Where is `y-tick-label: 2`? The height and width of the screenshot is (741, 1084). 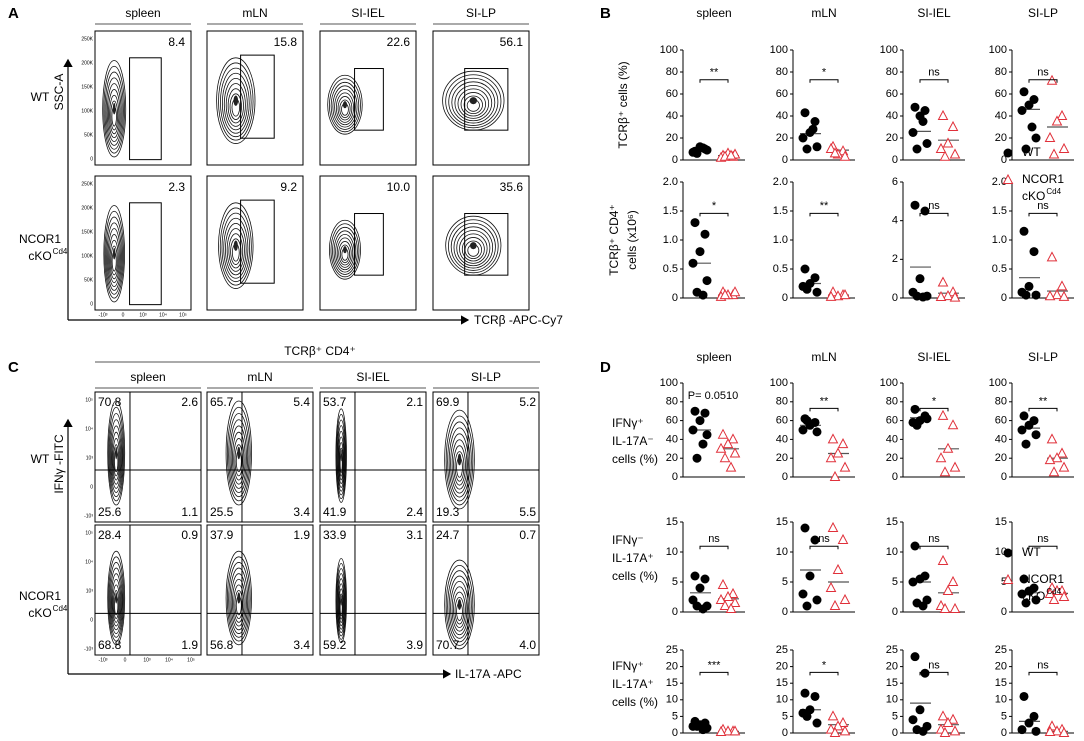
y-tick-label: 2 is located at coordinates (895, 259).